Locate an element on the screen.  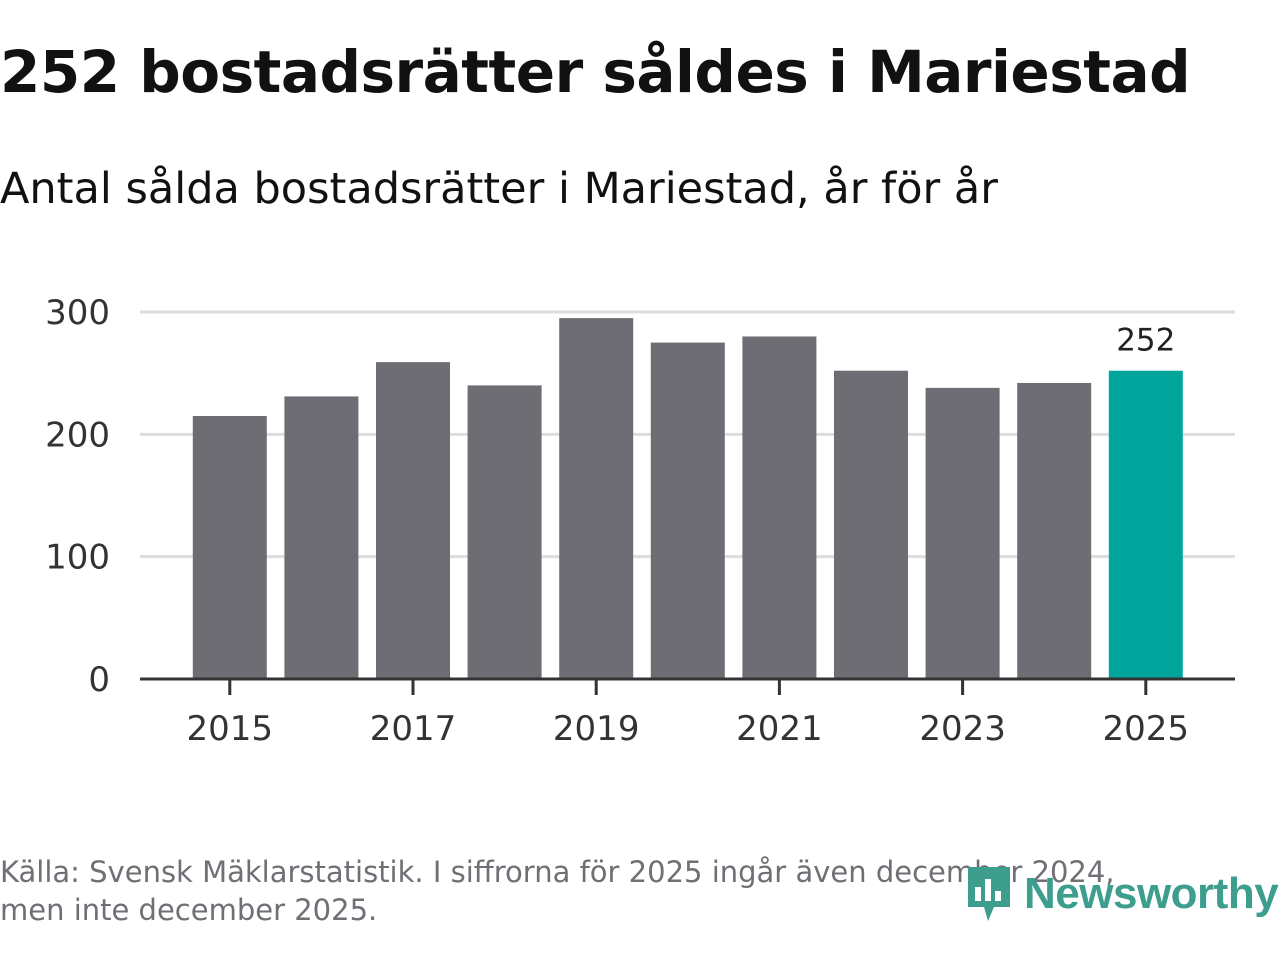
bar-2024 is located at coordinates (1054, 530).